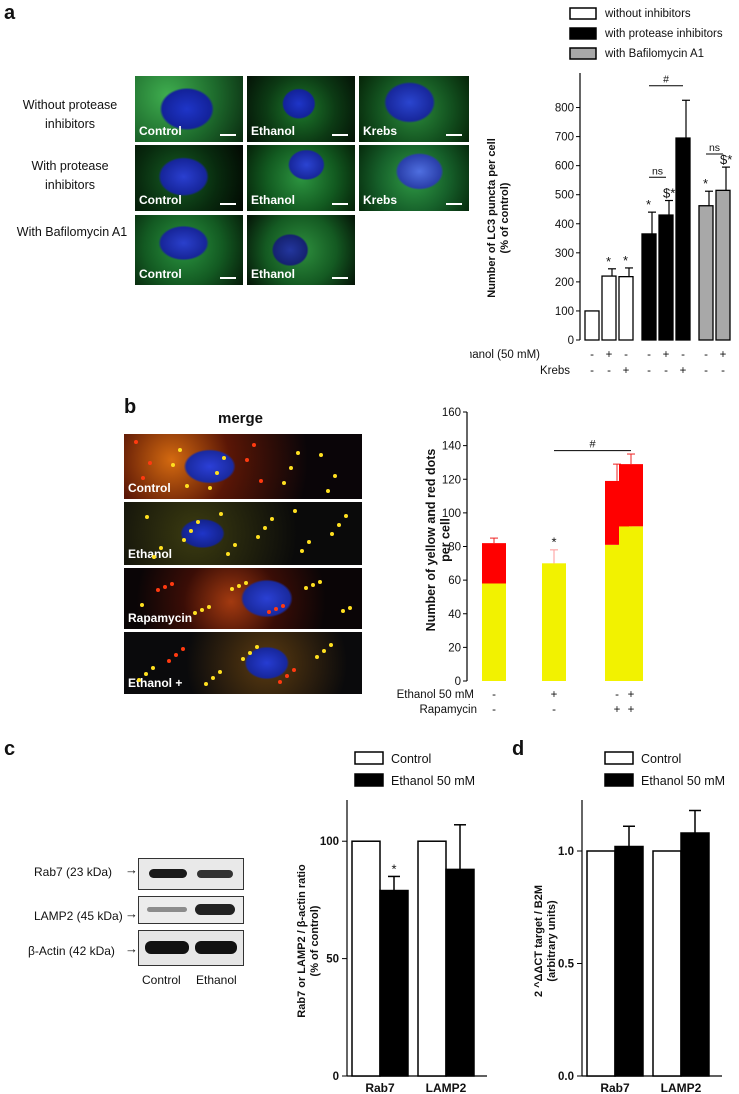  I want to click on row-label-bafilomycin: With Bafilomycin A1, so click(72, 232).